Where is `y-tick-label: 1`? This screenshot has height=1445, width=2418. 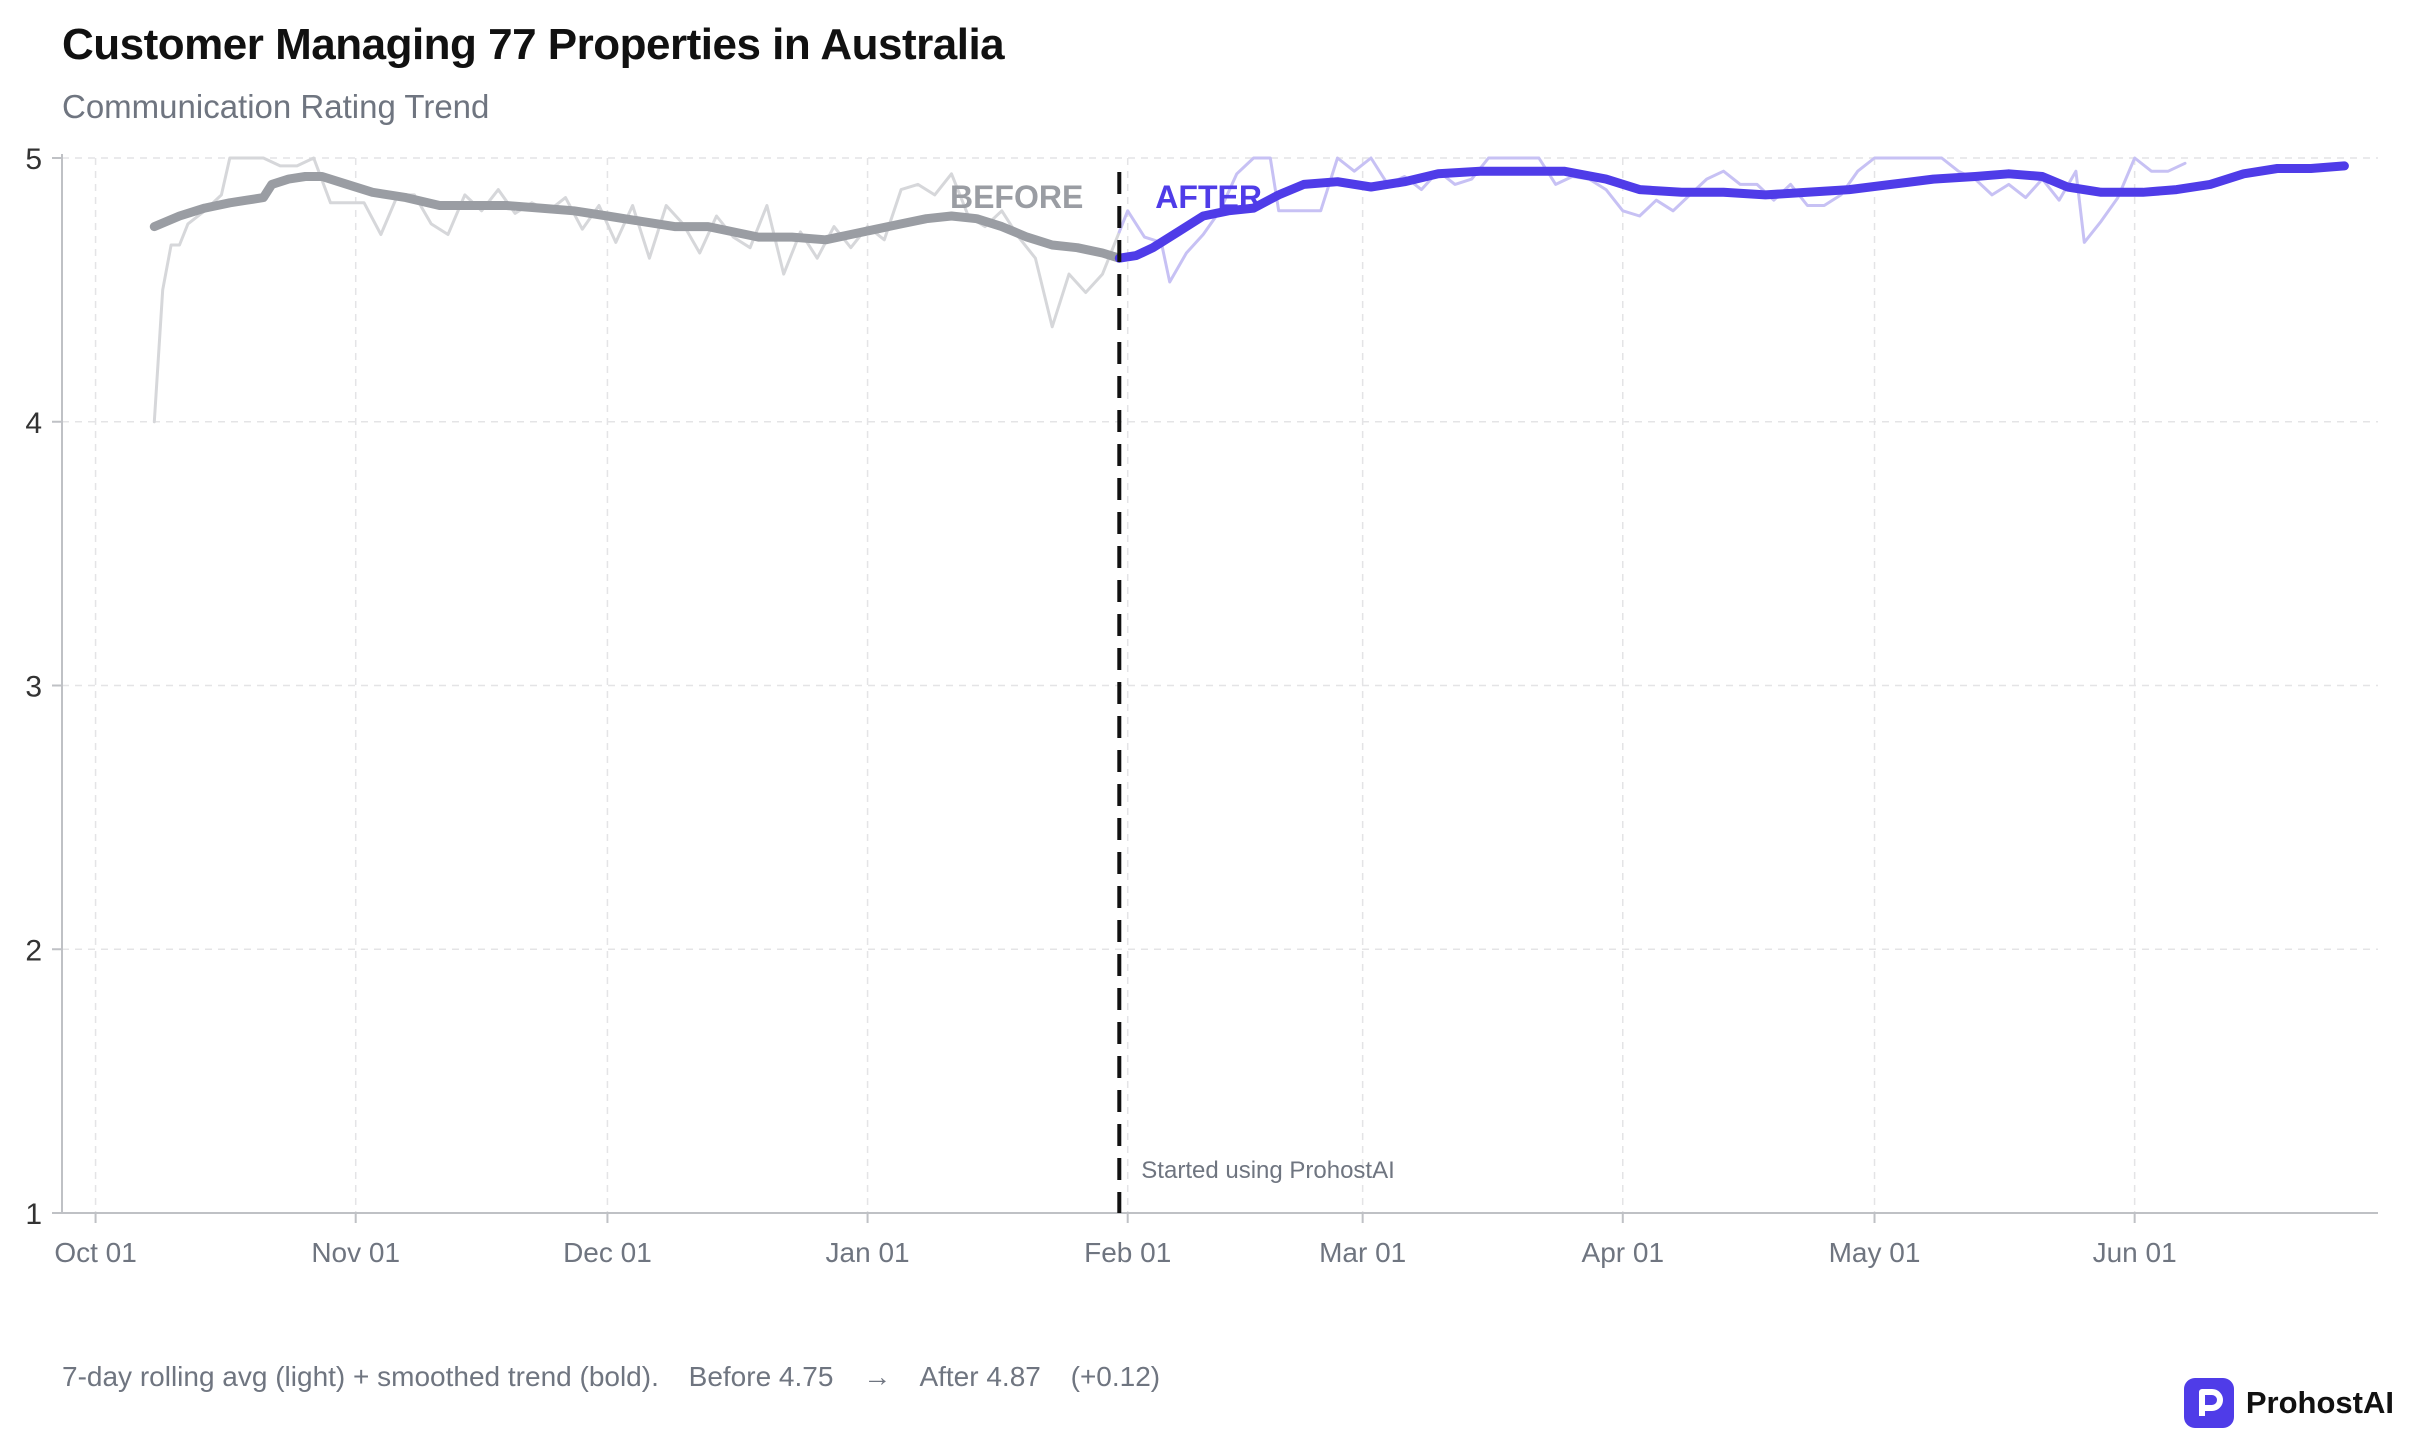 y-tick-label: 1 is located at coordinates (33, 1214).